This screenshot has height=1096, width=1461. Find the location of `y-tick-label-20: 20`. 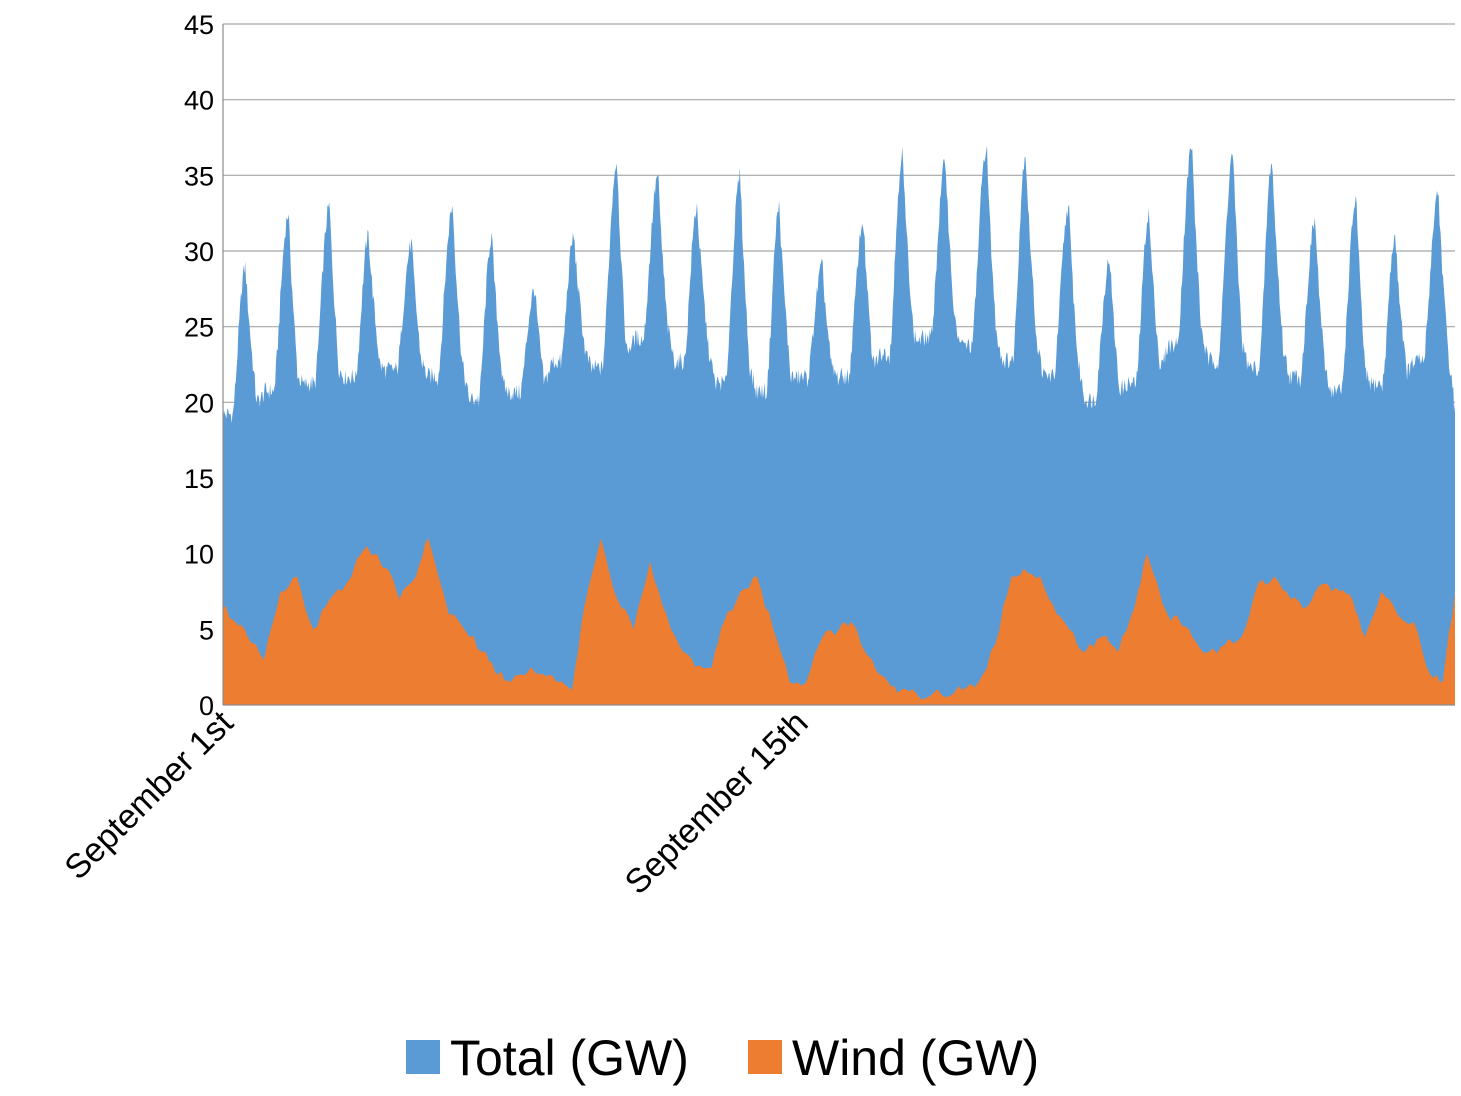

y-tick-label-20: 20 is located at coordinates (199, 403).